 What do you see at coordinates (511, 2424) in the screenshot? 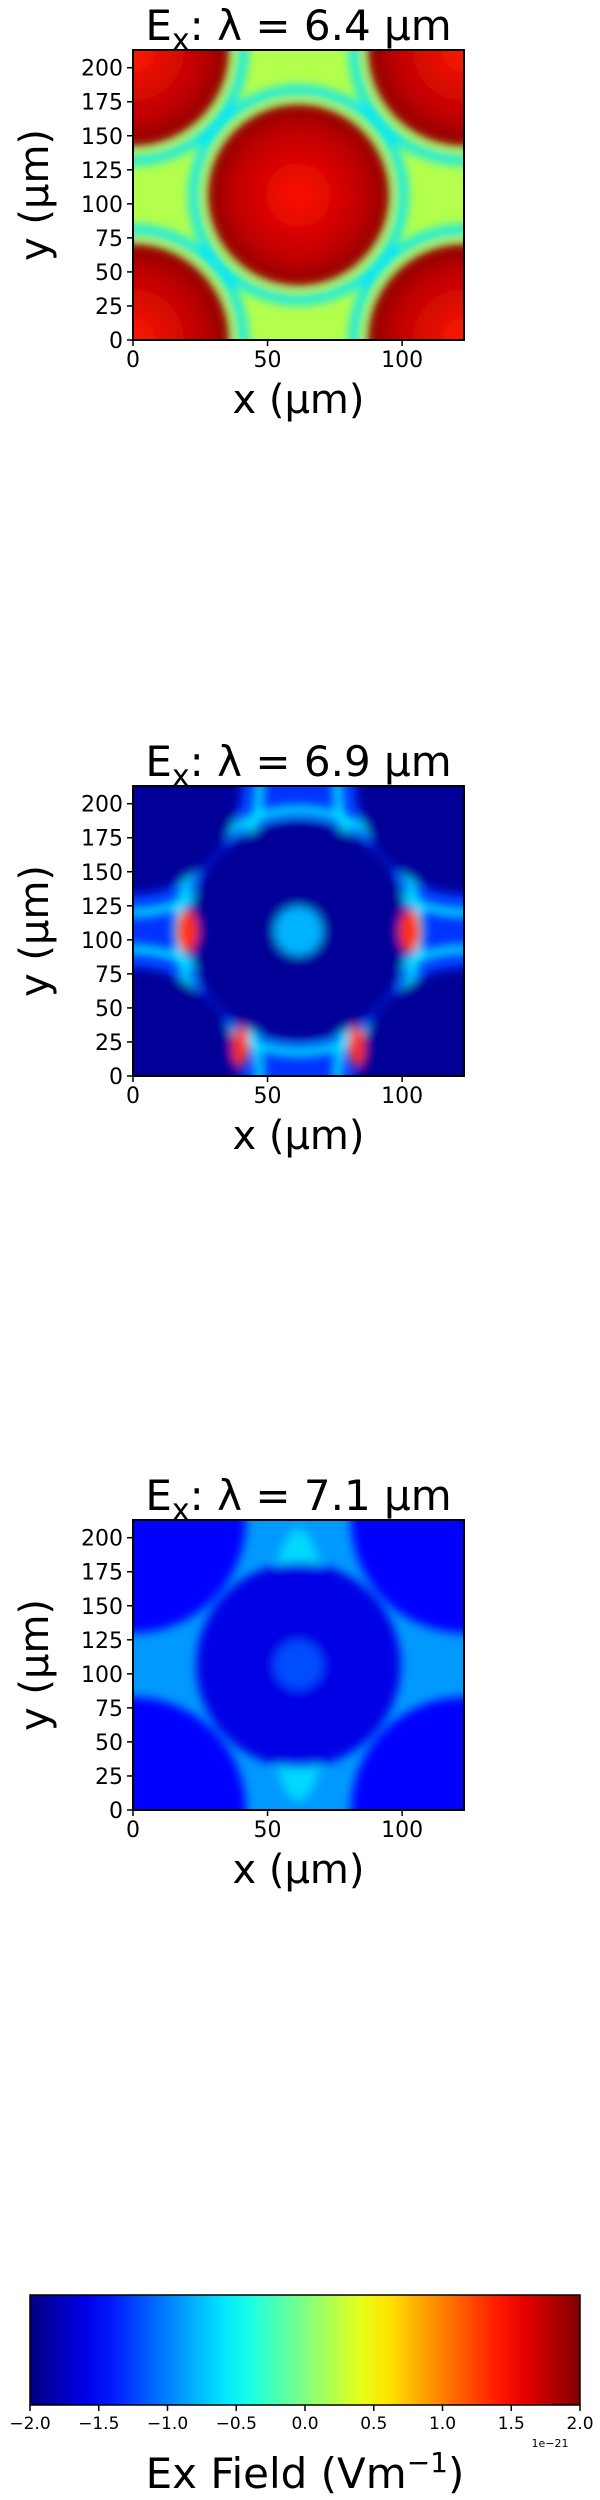
I see `colorbar-tick-label: 1.5` at bounding box center [511, 2424].